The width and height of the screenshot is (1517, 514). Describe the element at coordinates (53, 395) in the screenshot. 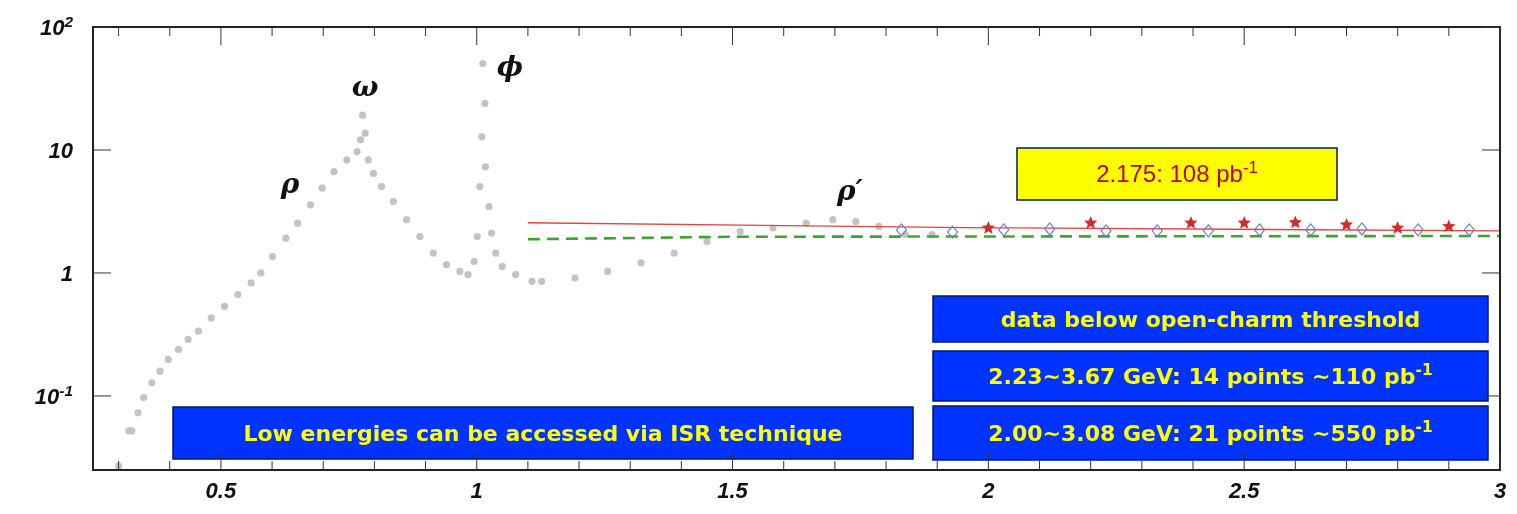

I see `y-tick-label: 10$^{-1}$` at that location.